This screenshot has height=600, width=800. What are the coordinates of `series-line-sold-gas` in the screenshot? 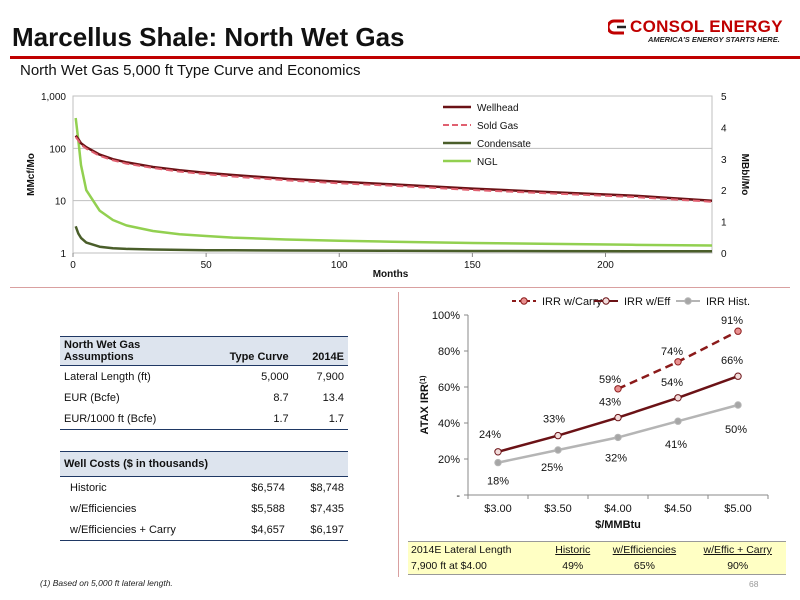 It's located at (393, 169).